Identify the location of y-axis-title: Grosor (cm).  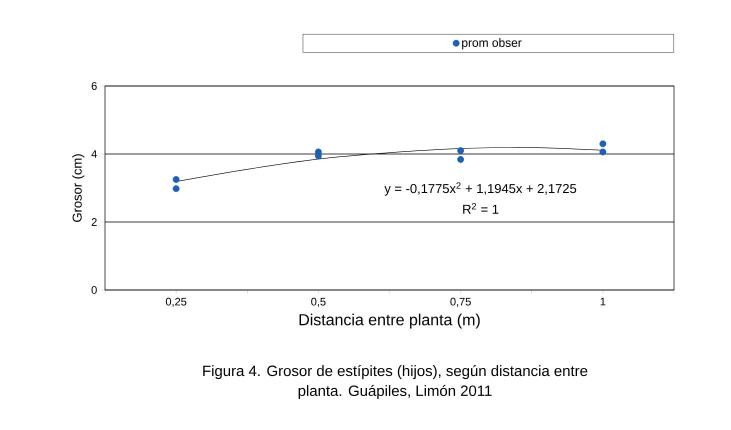
(78, 188).